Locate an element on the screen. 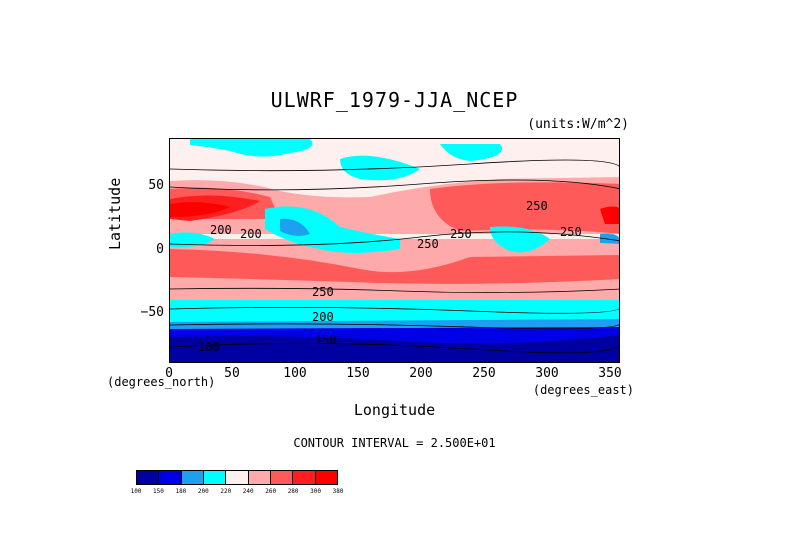 This screenshot has height=558, width=789. colorbar-level-label: 300 is located at coordinates (315, 491).